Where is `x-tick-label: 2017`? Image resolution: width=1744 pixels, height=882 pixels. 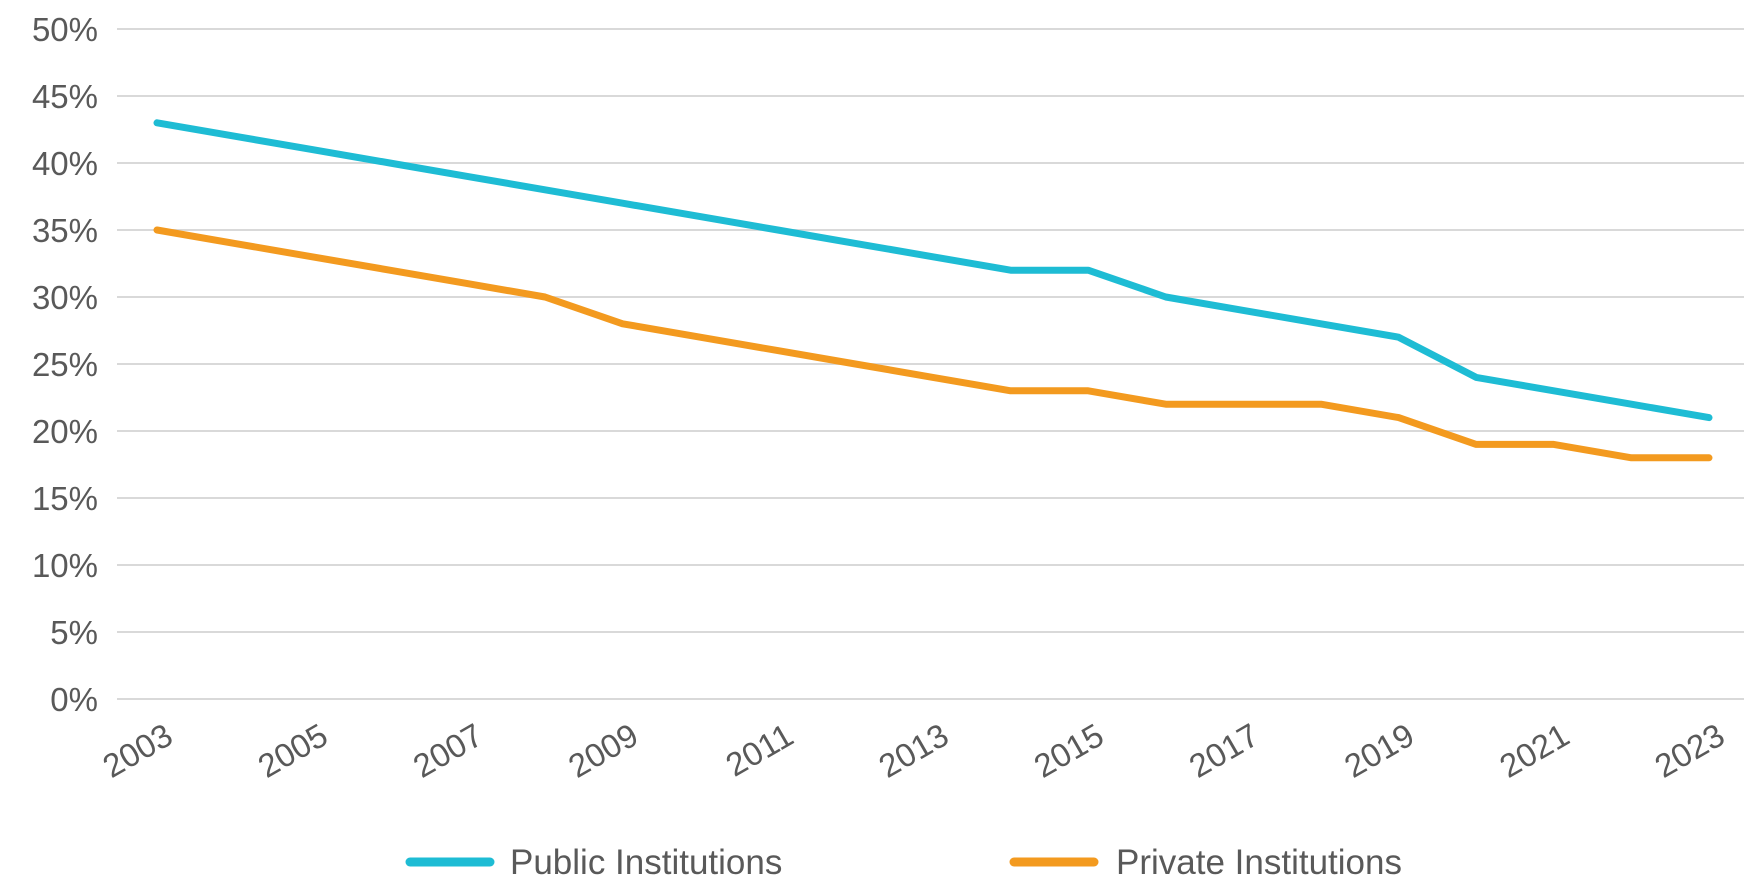 x-tick-label: 2017 is located at coordinates (1224, 750).